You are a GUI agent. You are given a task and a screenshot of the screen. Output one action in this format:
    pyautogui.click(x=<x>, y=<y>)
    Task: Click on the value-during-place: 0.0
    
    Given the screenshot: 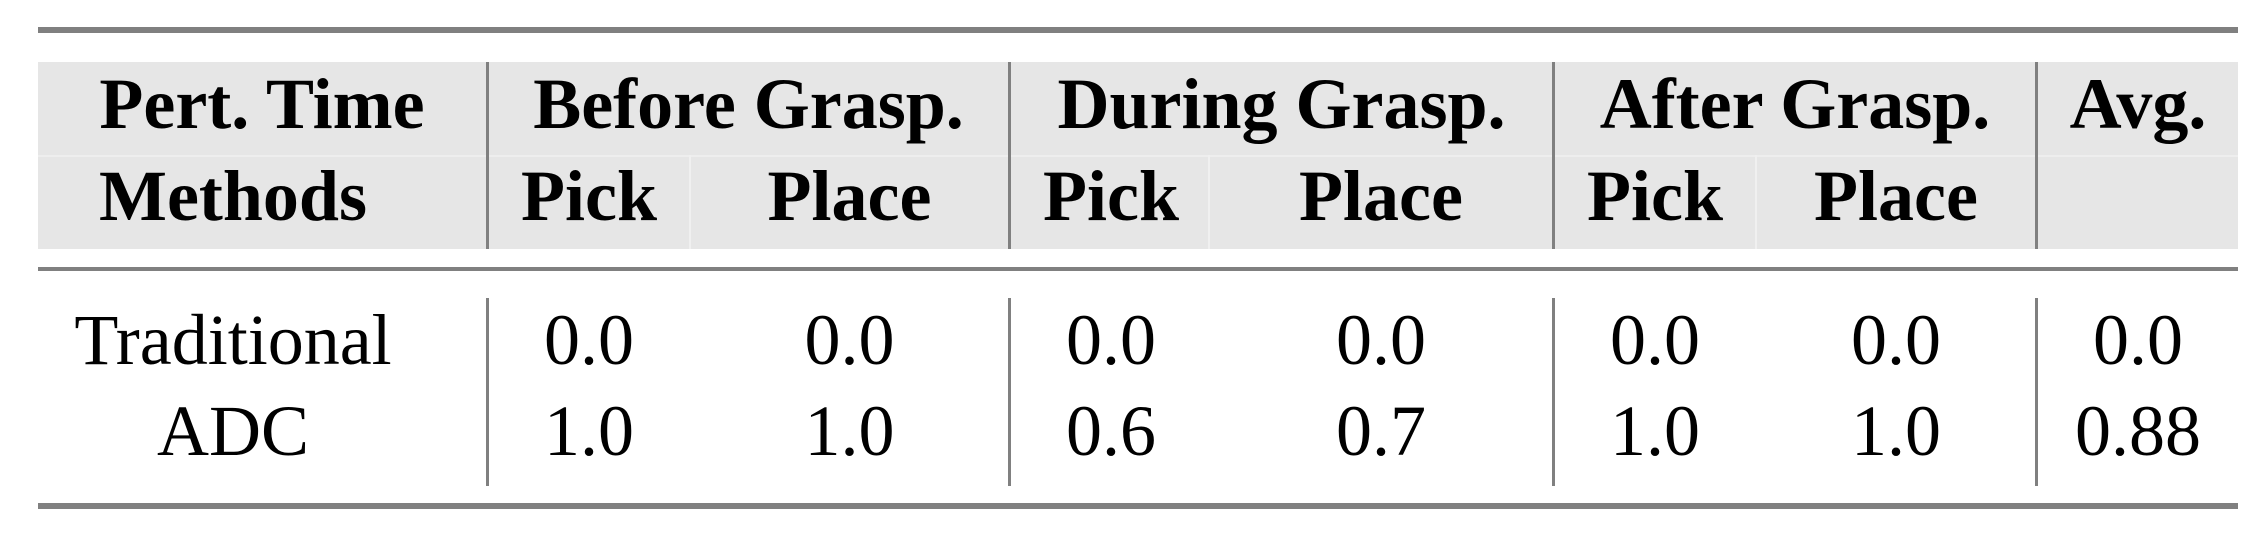 What is the action you would take?
    pyautogui.click(x=1381, y=340)
    